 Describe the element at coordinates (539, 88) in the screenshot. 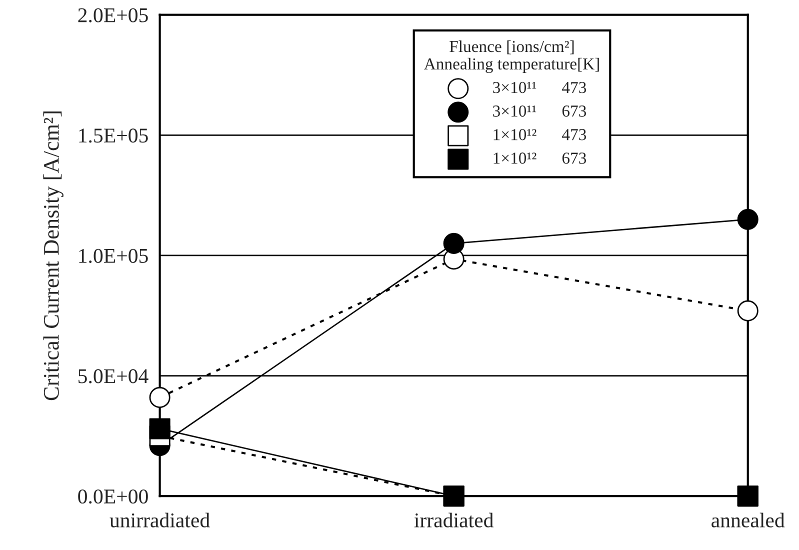

I see `legend-label: 3×10¹¹ 473` at that location.